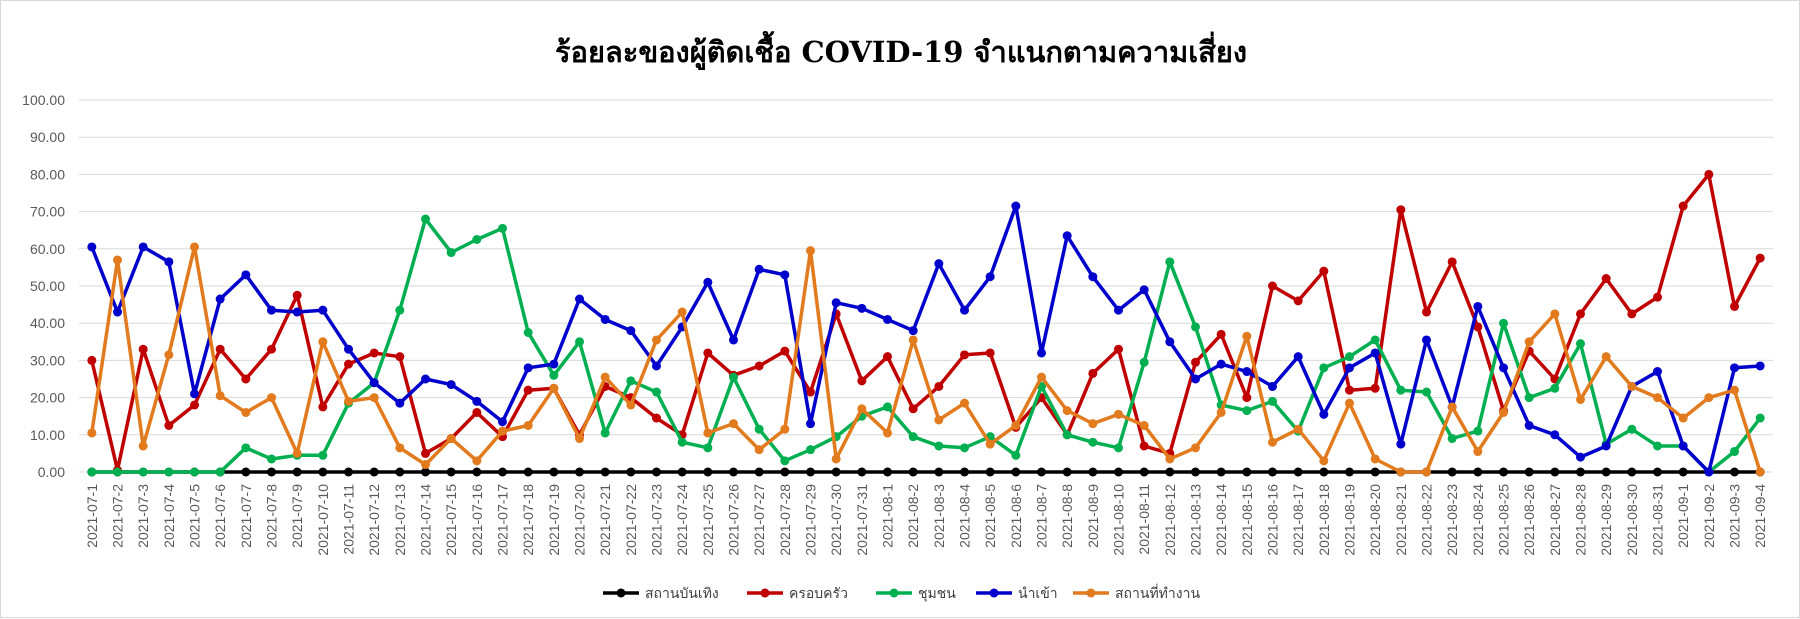 This screenshot has width=1800, height=619. Describe the element at coordinates (1606, 520) in the screenshot. I see `x-tick-label: 2021-08-29` at that location.